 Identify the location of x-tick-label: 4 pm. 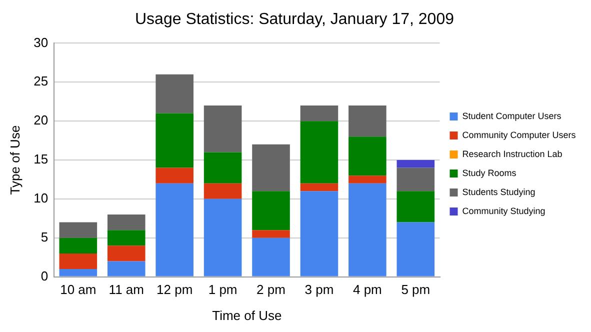
(367, 290).